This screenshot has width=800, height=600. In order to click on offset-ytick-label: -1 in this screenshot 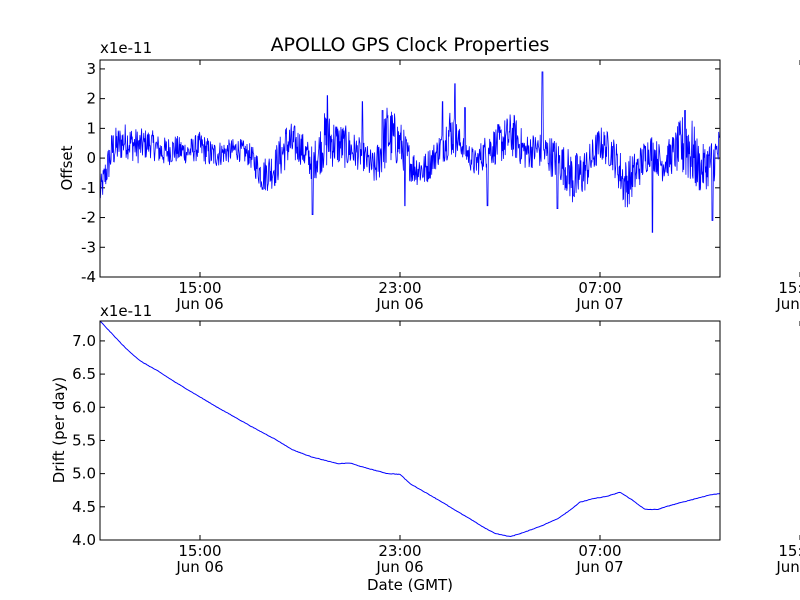, I will do `click(88, 188)`.